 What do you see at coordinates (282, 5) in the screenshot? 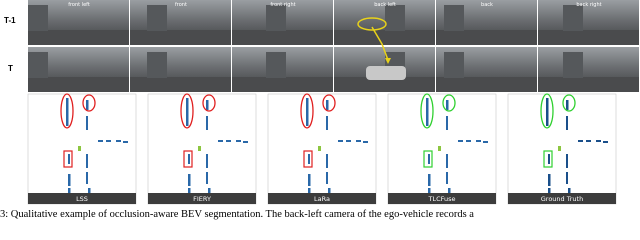
I see `camera-label: front right` at bounding box center [282, 5].